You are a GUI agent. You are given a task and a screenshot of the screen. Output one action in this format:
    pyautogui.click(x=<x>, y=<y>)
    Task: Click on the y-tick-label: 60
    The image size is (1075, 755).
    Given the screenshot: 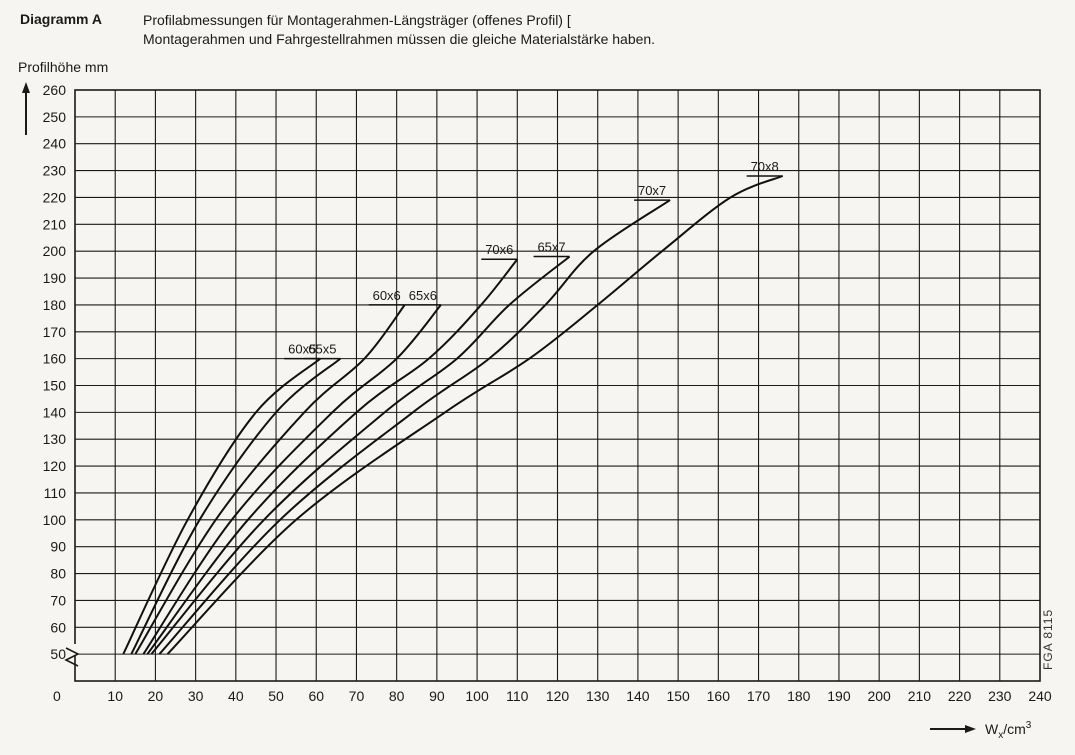 What is the action you would take?
    pyautogui.click(x=58, y=627)
    